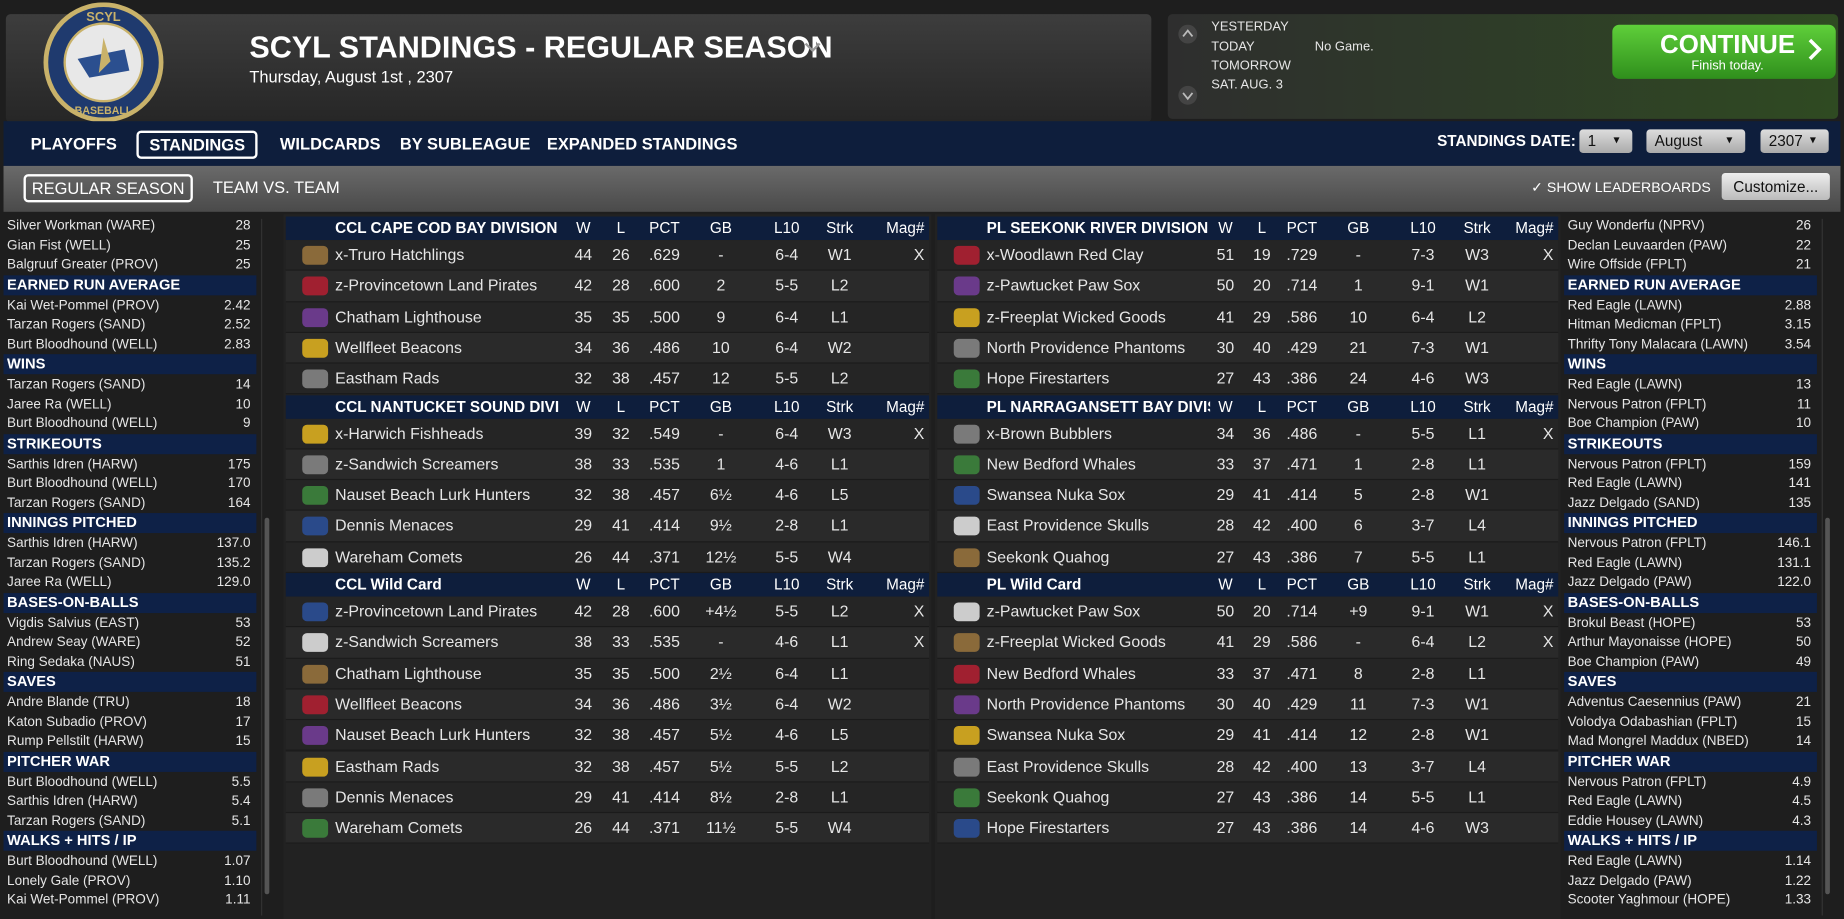  What do you see at coordinates (1804, 642) in the screenshot?
I see `leader-value: 50` at bounding box center [1804, 642].